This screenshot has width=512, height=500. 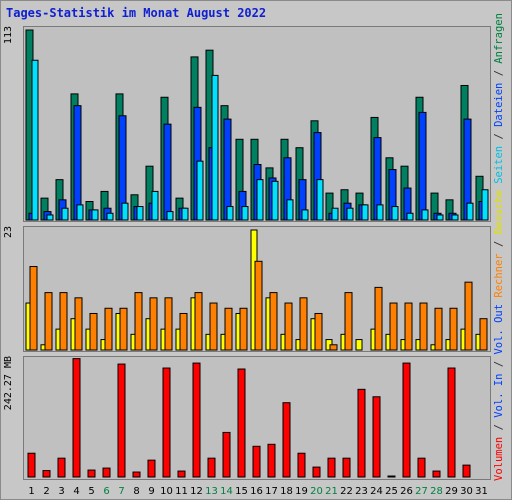 What do you see at coordinates (241, 491) in the screenshot?
I see `day-label-15: 15` at bounding box center [241, 491].